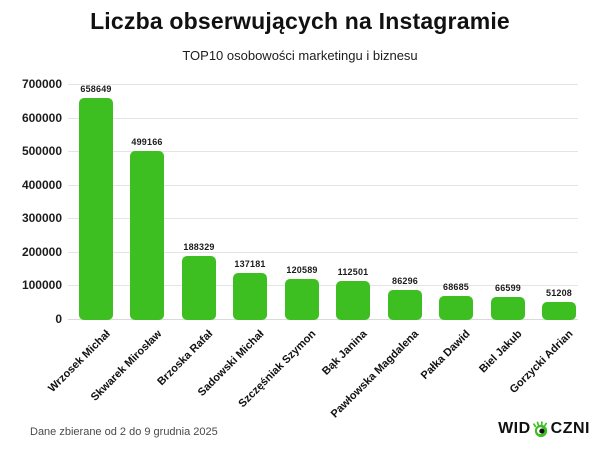  What do you see at coordinates (41, 84) in the screenshot?
I see `y-axis-tick-label: 700000` at bounding box center [41, 84].